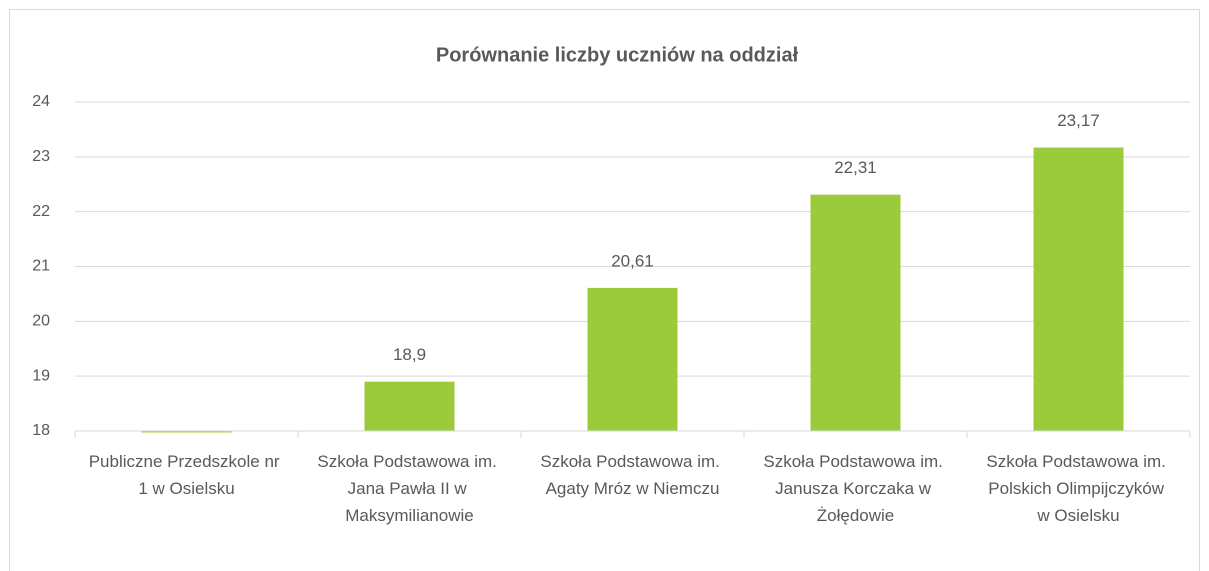  Describe the element at coordinates (617, 55) in the screenshot. I see `chart-title: Porównanie liczby uczniów na oddział` at that location.